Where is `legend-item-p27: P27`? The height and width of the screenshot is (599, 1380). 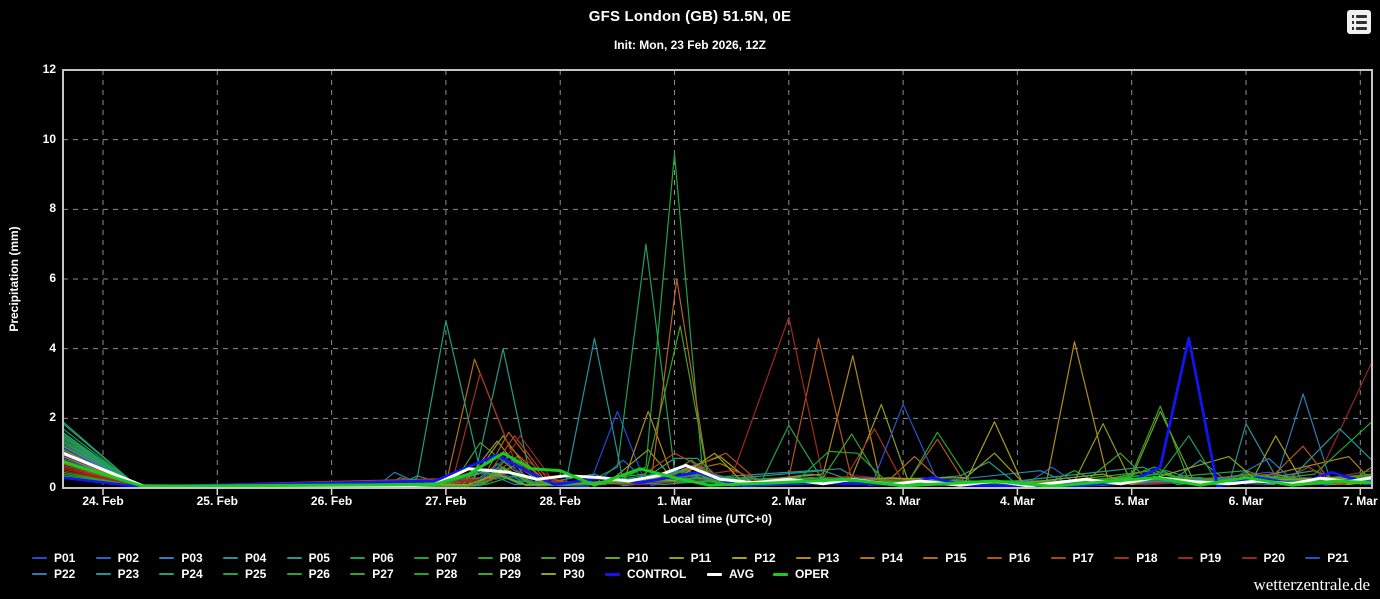 legend-item-p27: P27 is located at coordinates (372, 574).